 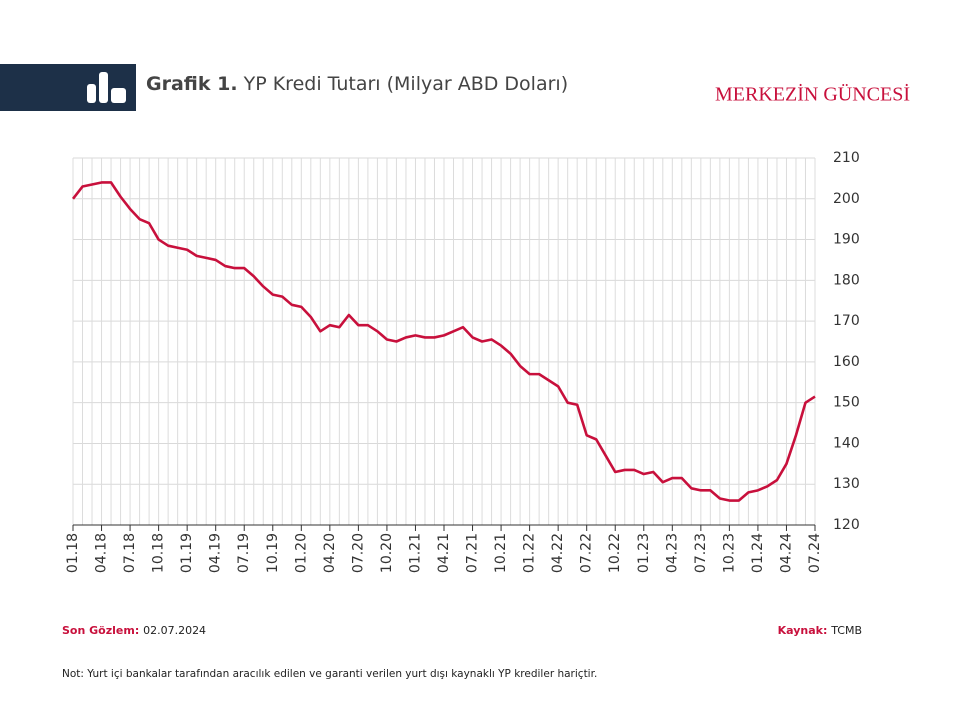 What do you see at coordinates (244, 553) in the screenshot?
I see `x-tick-label: 07.19` at bounding box center [244, 553].